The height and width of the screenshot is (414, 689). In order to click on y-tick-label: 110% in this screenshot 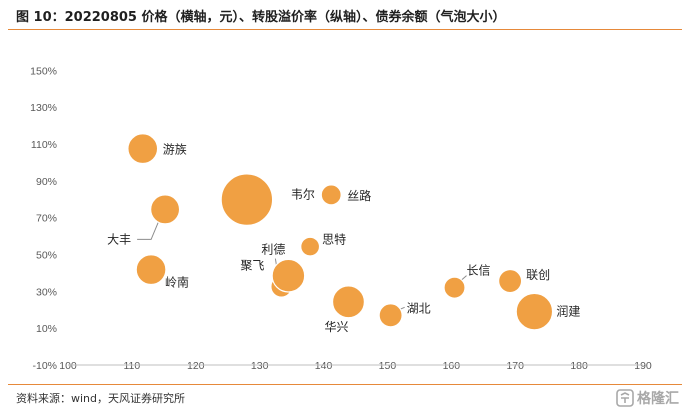, I will do `click(44, 145)`.